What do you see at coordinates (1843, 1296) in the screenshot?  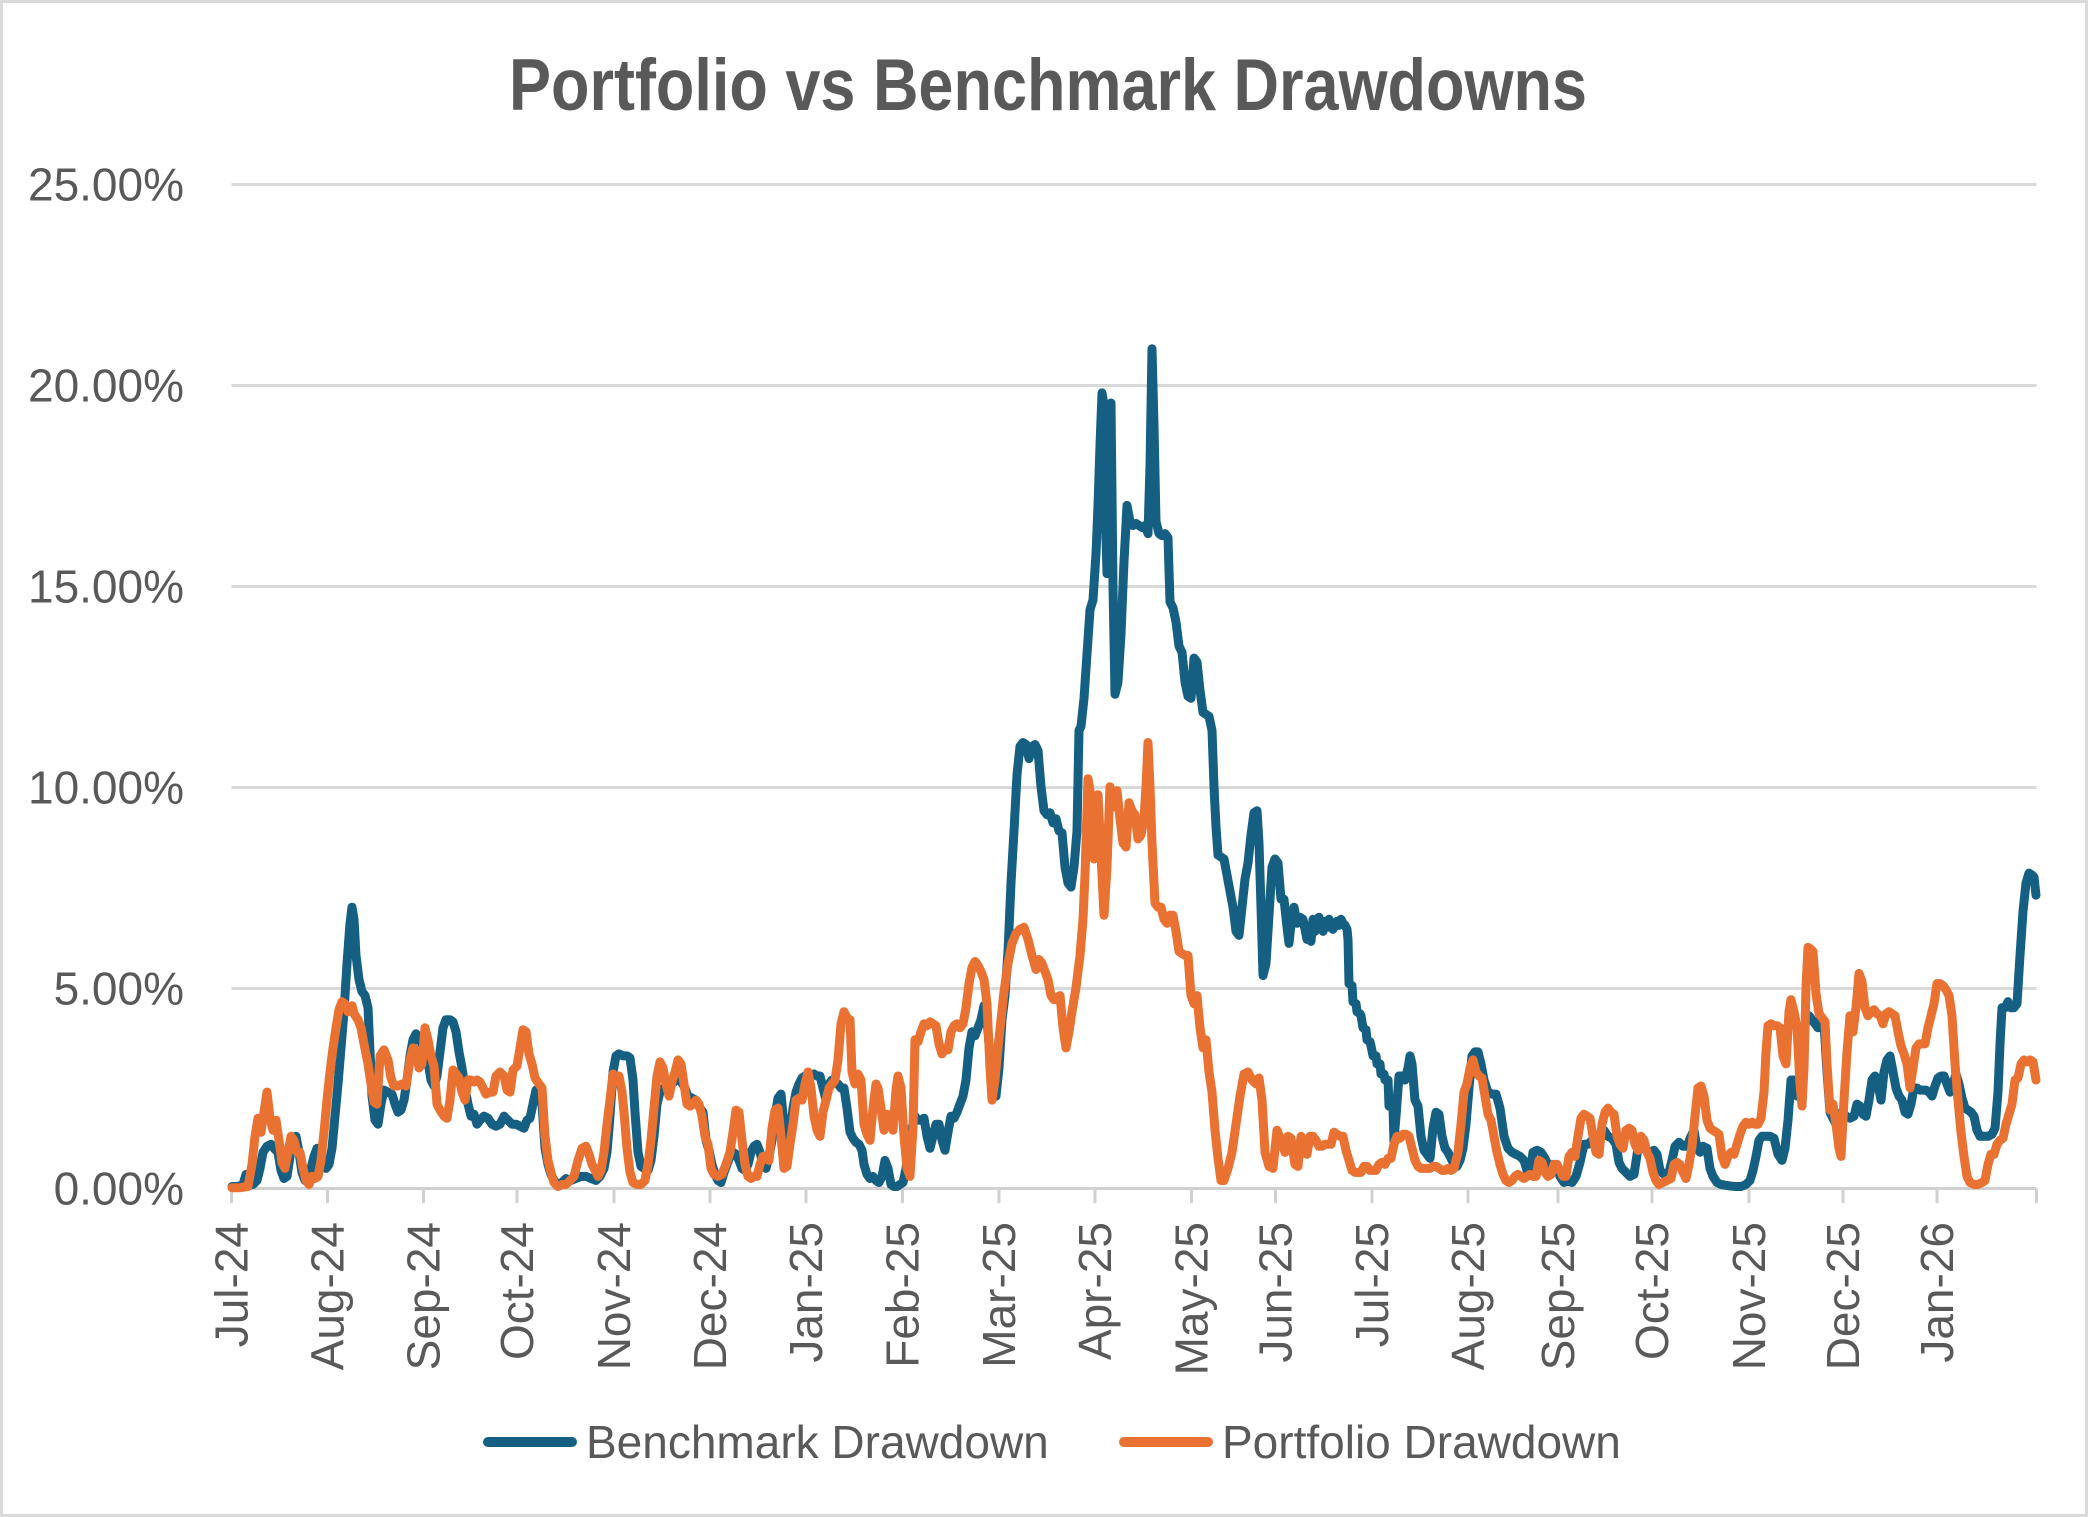 I see `svg-text: Dec-25` at bounding box center [1843, 1296].